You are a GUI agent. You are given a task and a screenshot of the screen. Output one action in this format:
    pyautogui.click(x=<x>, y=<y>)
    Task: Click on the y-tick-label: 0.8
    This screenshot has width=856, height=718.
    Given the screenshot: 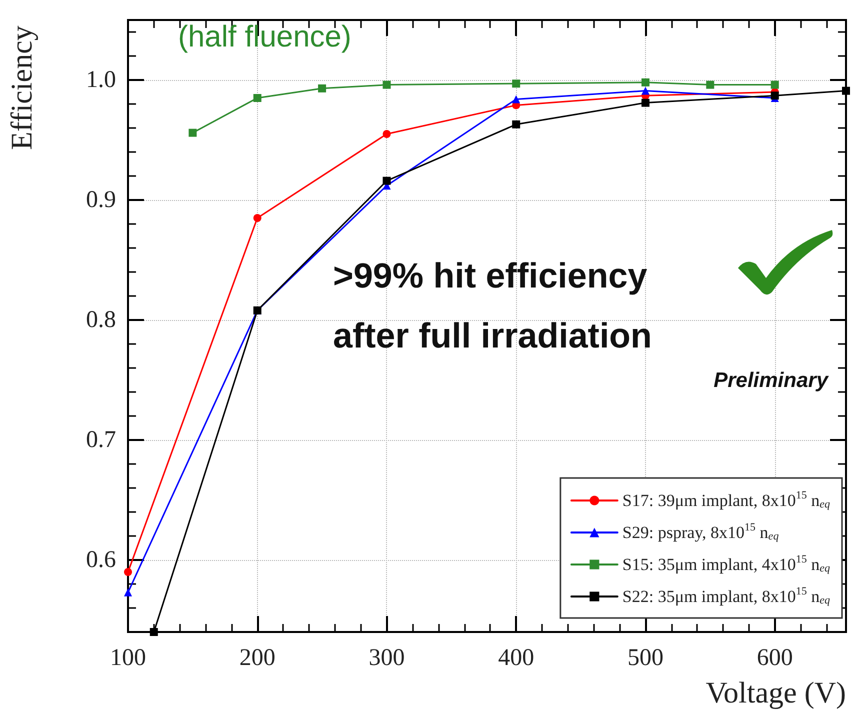 What is the action you would take?
    pyautogui.click(x=101, y=320)
    